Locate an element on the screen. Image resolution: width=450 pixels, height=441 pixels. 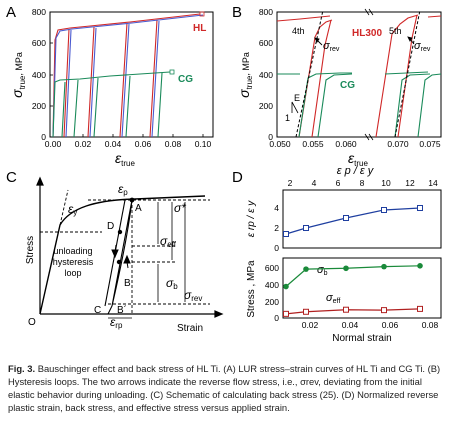
b-sigma-rev-1: σrev is located at coordinates (331, 46).